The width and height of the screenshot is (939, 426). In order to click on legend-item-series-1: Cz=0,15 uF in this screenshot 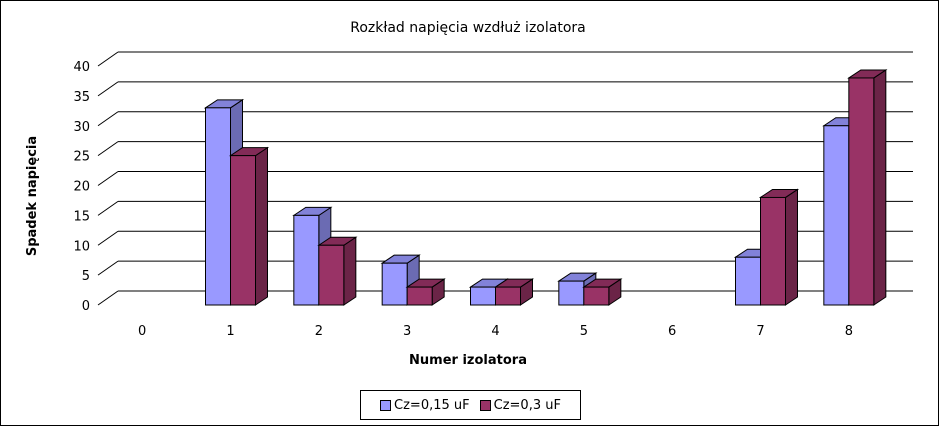, I will do `click(425, 405)`.